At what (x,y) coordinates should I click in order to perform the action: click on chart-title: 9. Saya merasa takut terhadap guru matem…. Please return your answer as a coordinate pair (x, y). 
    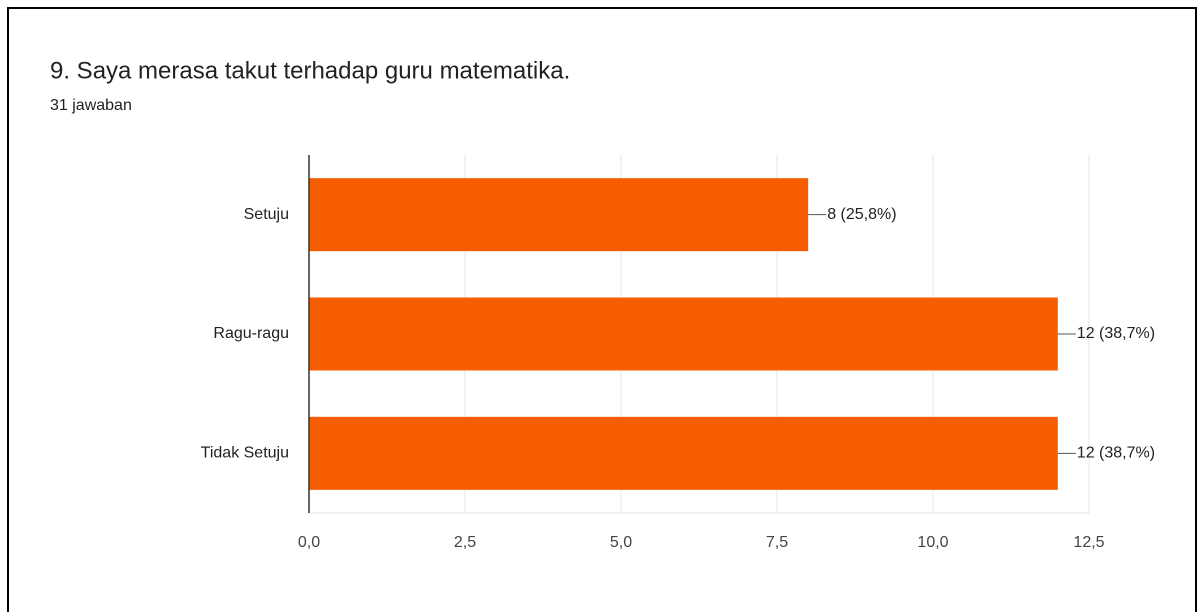
    Looking at the image, I should click on (310, 70).